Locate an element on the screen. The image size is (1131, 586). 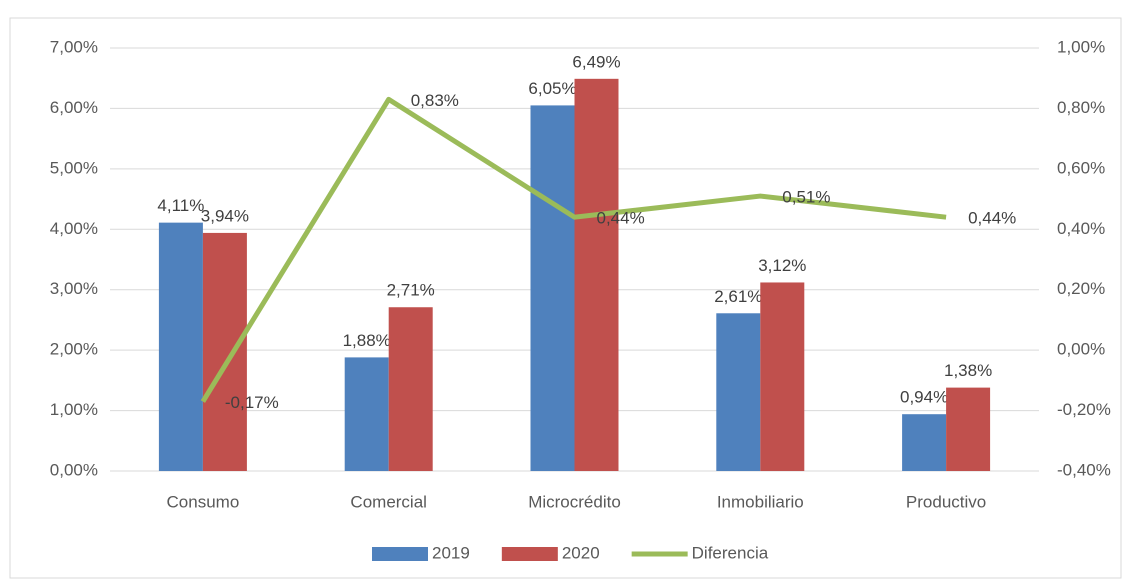
data-label: 2,71% is located at coordinates (411, 290).